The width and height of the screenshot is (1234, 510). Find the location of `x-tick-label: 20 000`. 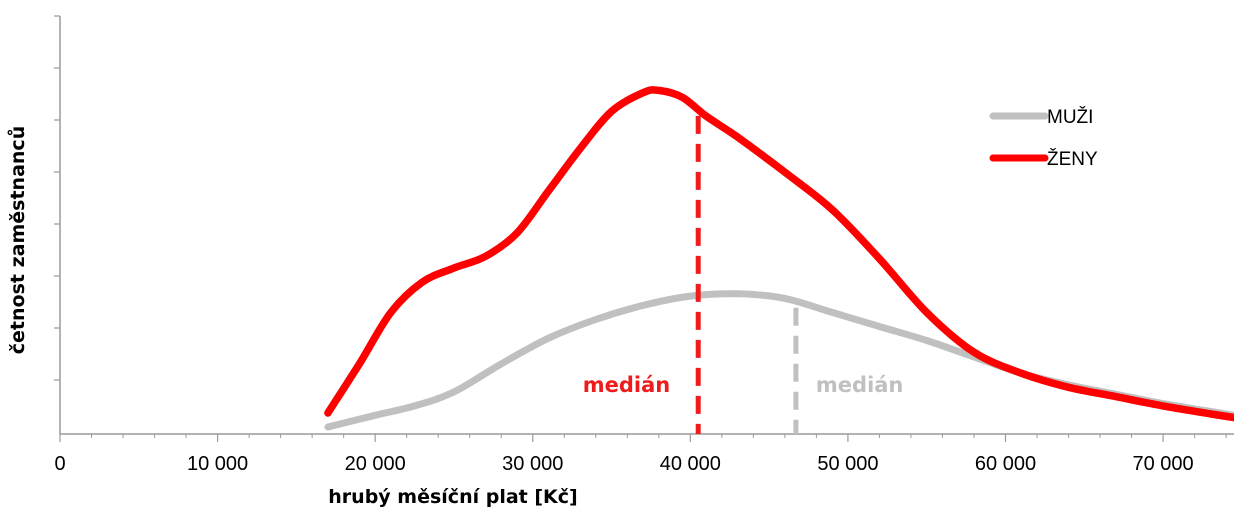

x-tick-label: 20 000 is located at coordinates (375, 464).